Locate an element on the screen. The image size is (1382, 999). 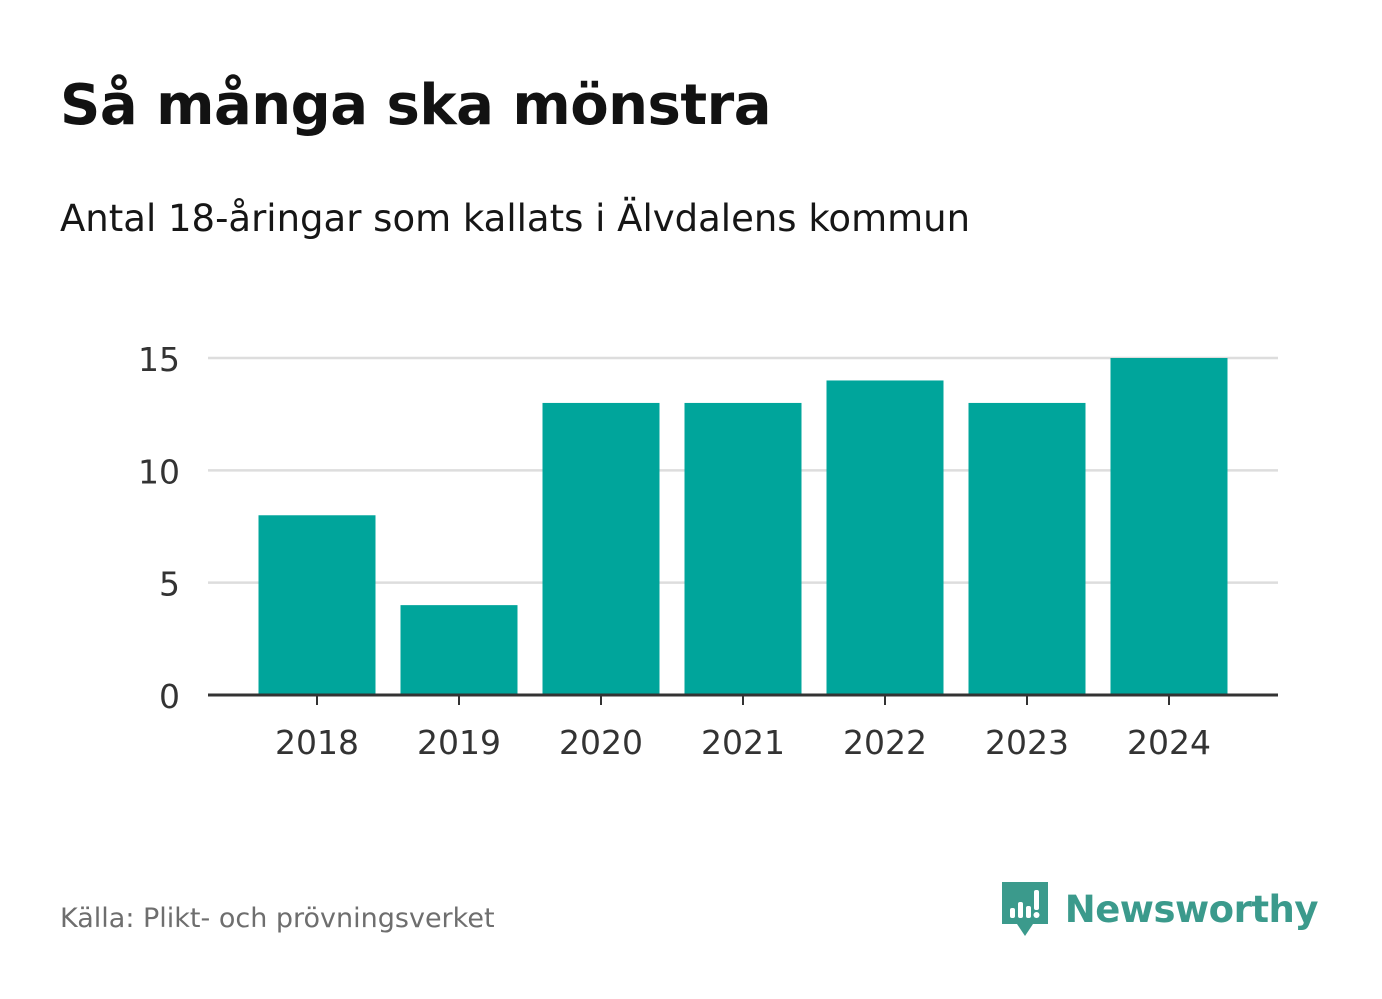
newsworthy-logo-icon is located at coordinates (1024, 909).